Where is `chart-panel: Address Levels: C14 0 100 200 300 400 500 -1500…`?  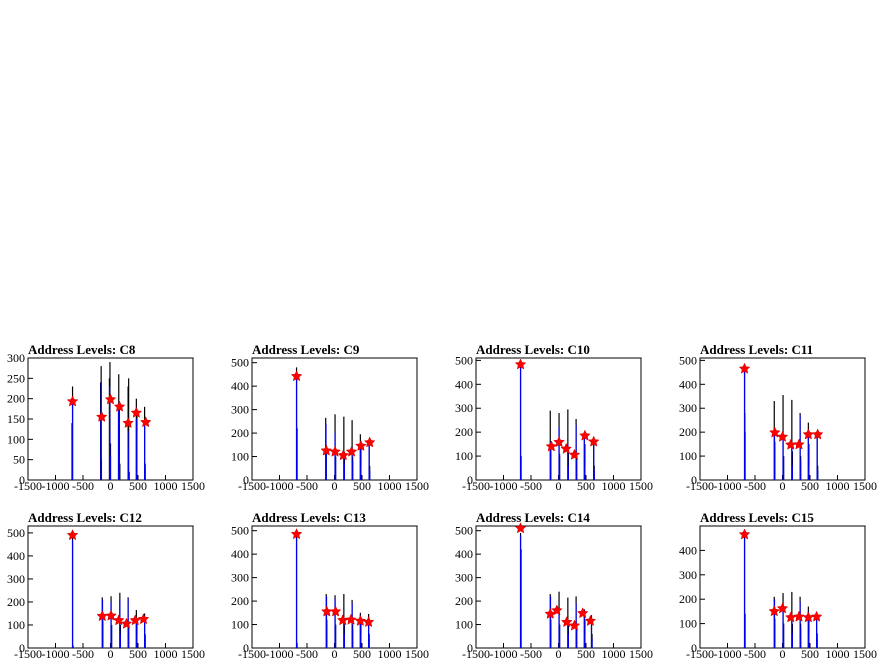 chart-panel: Address Levels: C14 0 100 200 300 400 500 -1500… is located at coordinates (554, 585).